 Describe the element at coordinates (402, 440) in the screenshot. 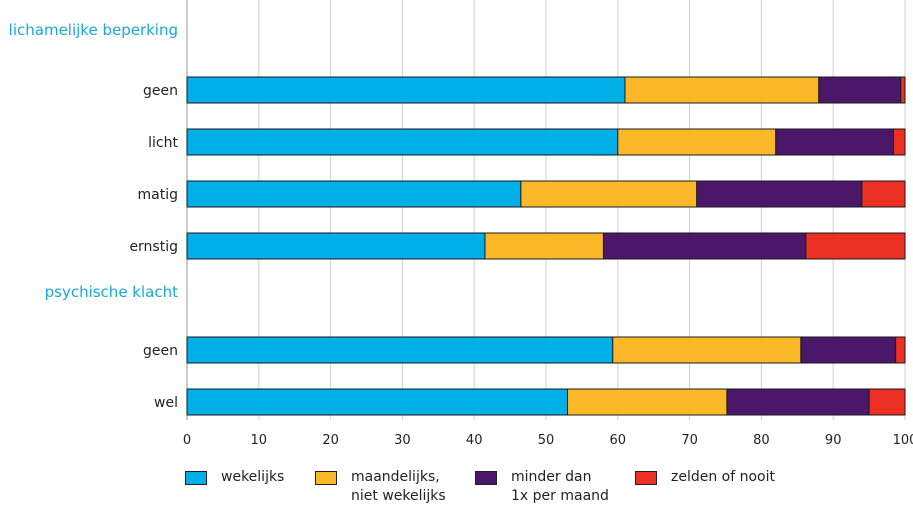

I see `x-tick-label: 30` at that location.